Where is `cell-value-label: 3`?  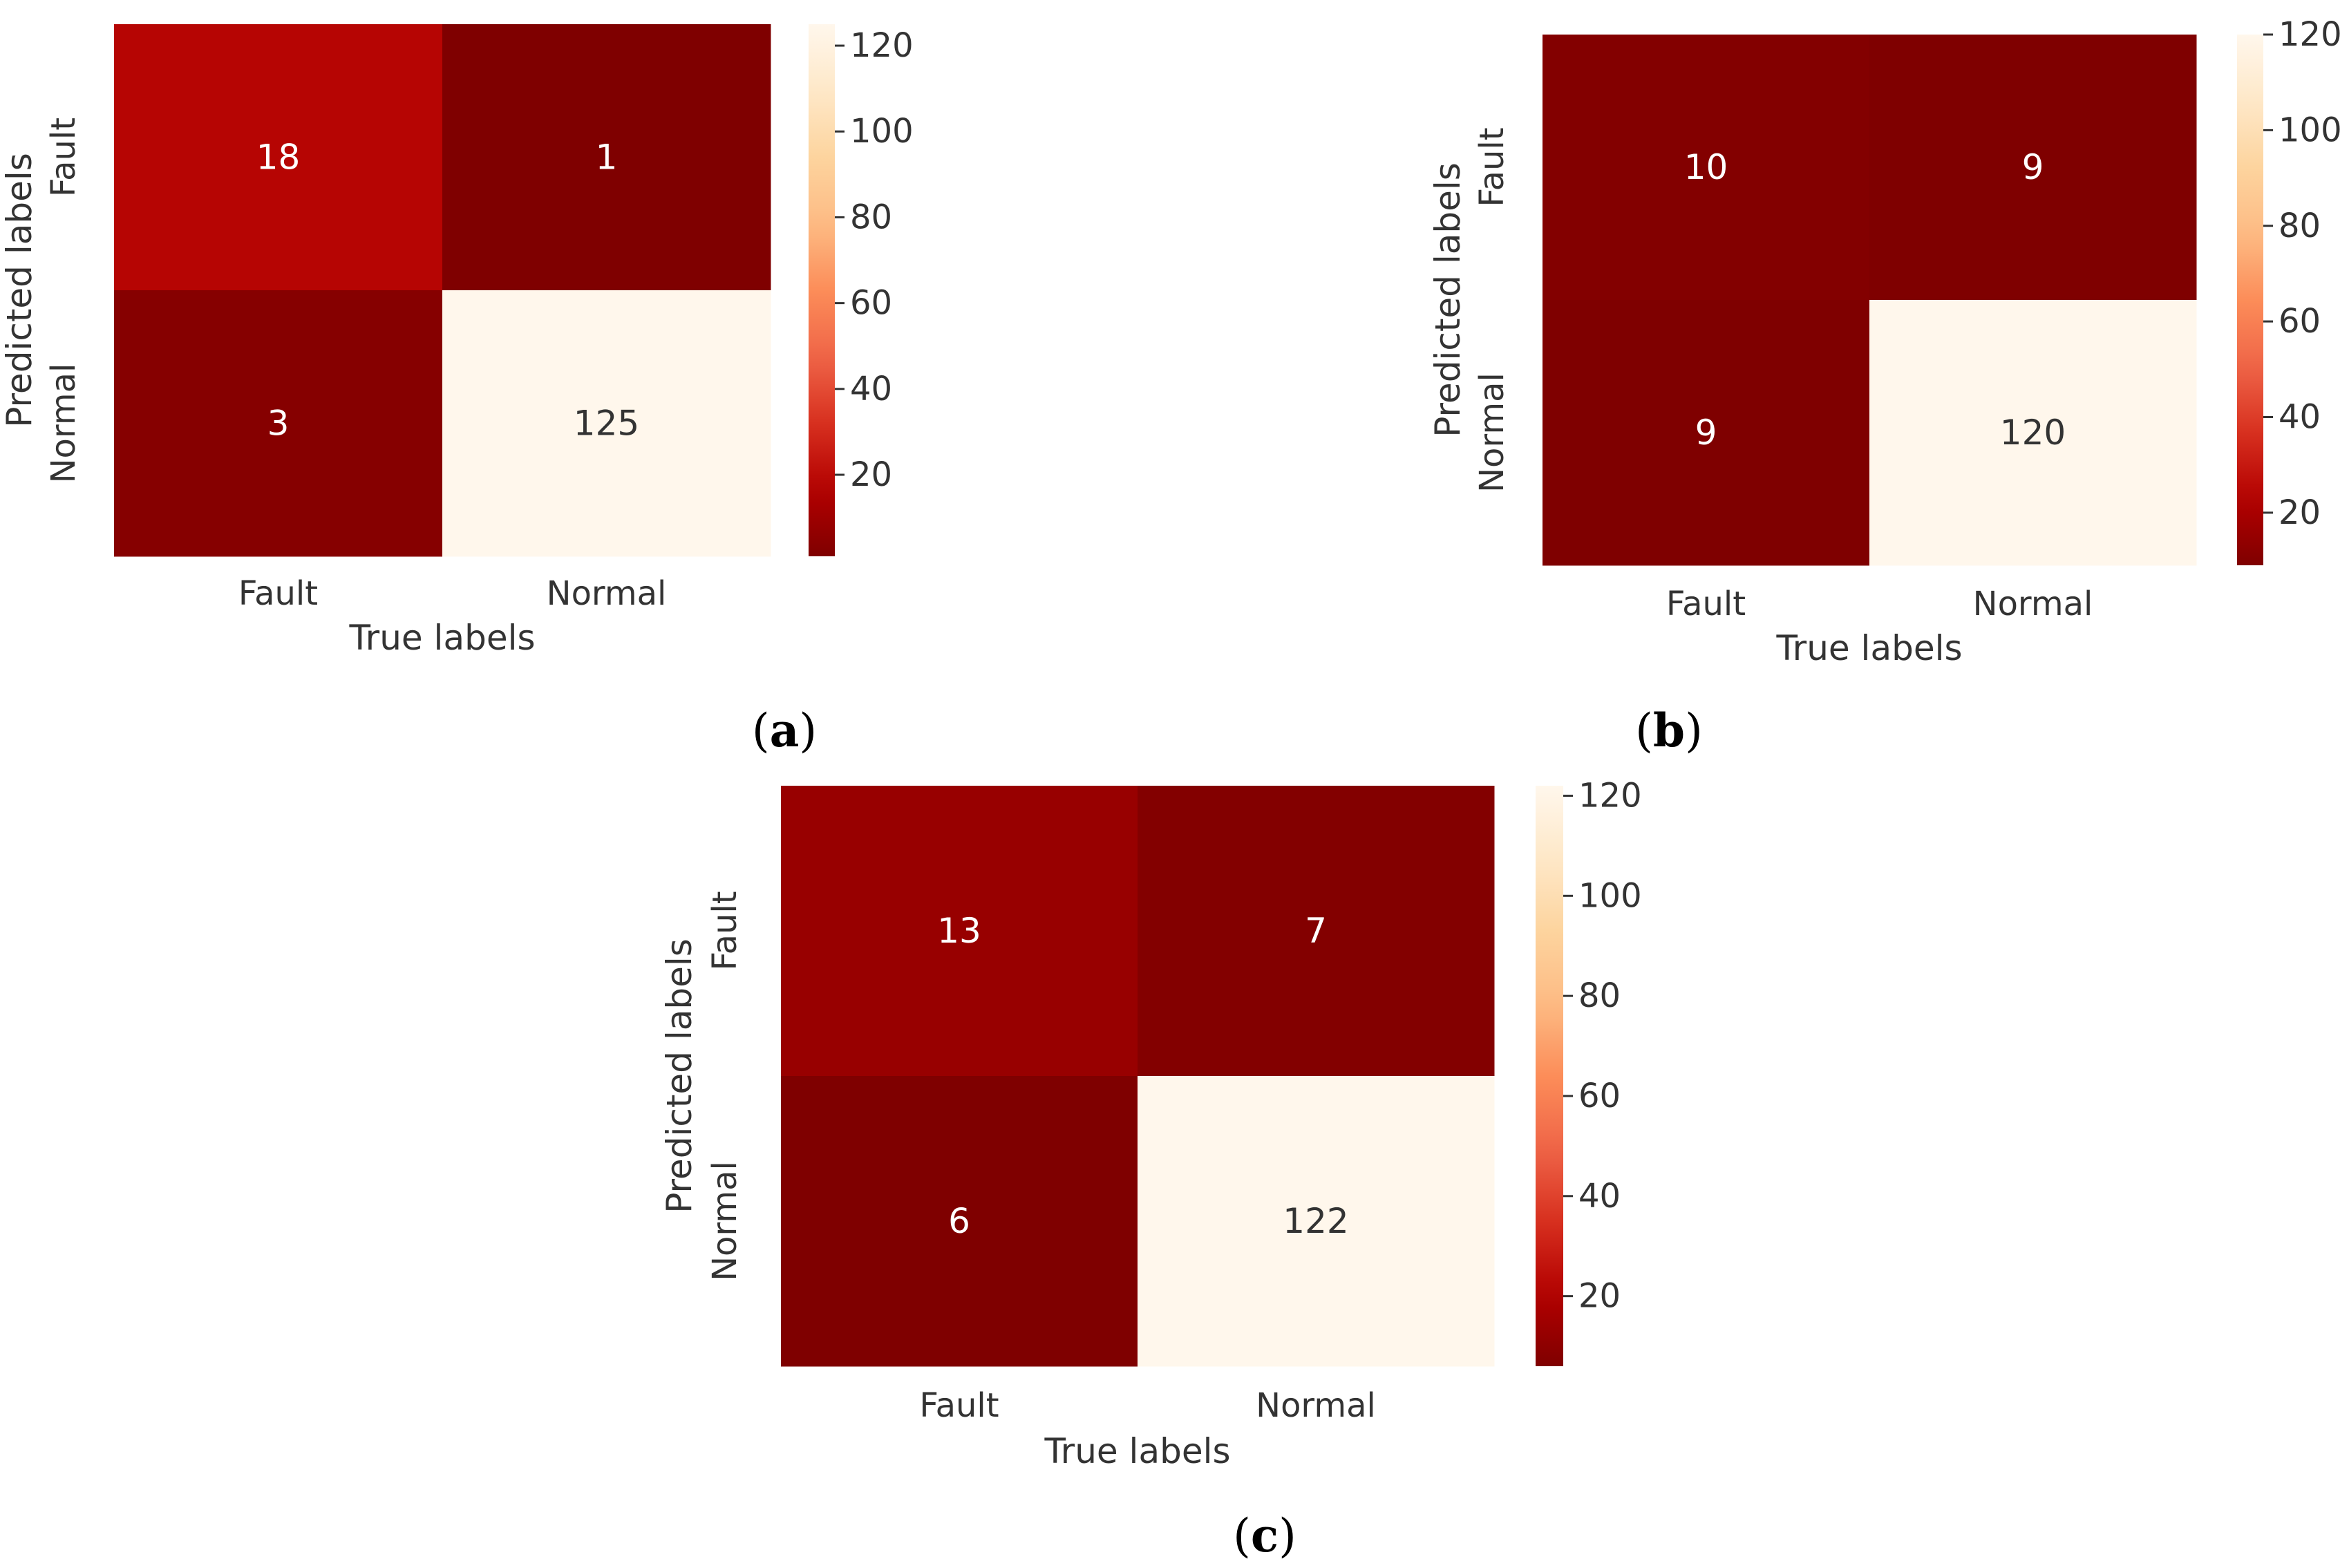
cell-value-label: 3 is located at coordinates (278, 424).